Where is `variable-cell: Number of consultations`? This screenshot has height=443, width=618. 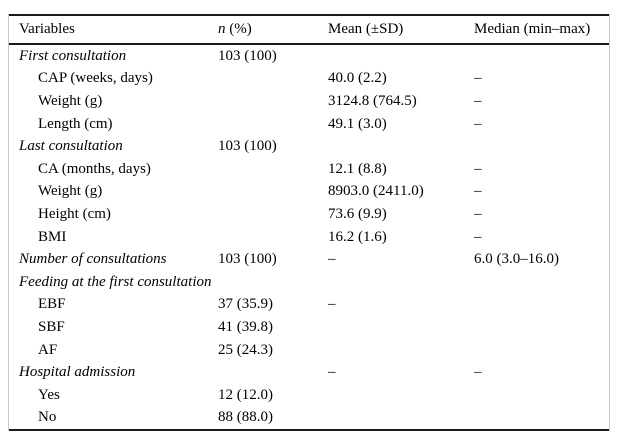 variable-cell: Number of consultations is located at coordinates (93, 259).